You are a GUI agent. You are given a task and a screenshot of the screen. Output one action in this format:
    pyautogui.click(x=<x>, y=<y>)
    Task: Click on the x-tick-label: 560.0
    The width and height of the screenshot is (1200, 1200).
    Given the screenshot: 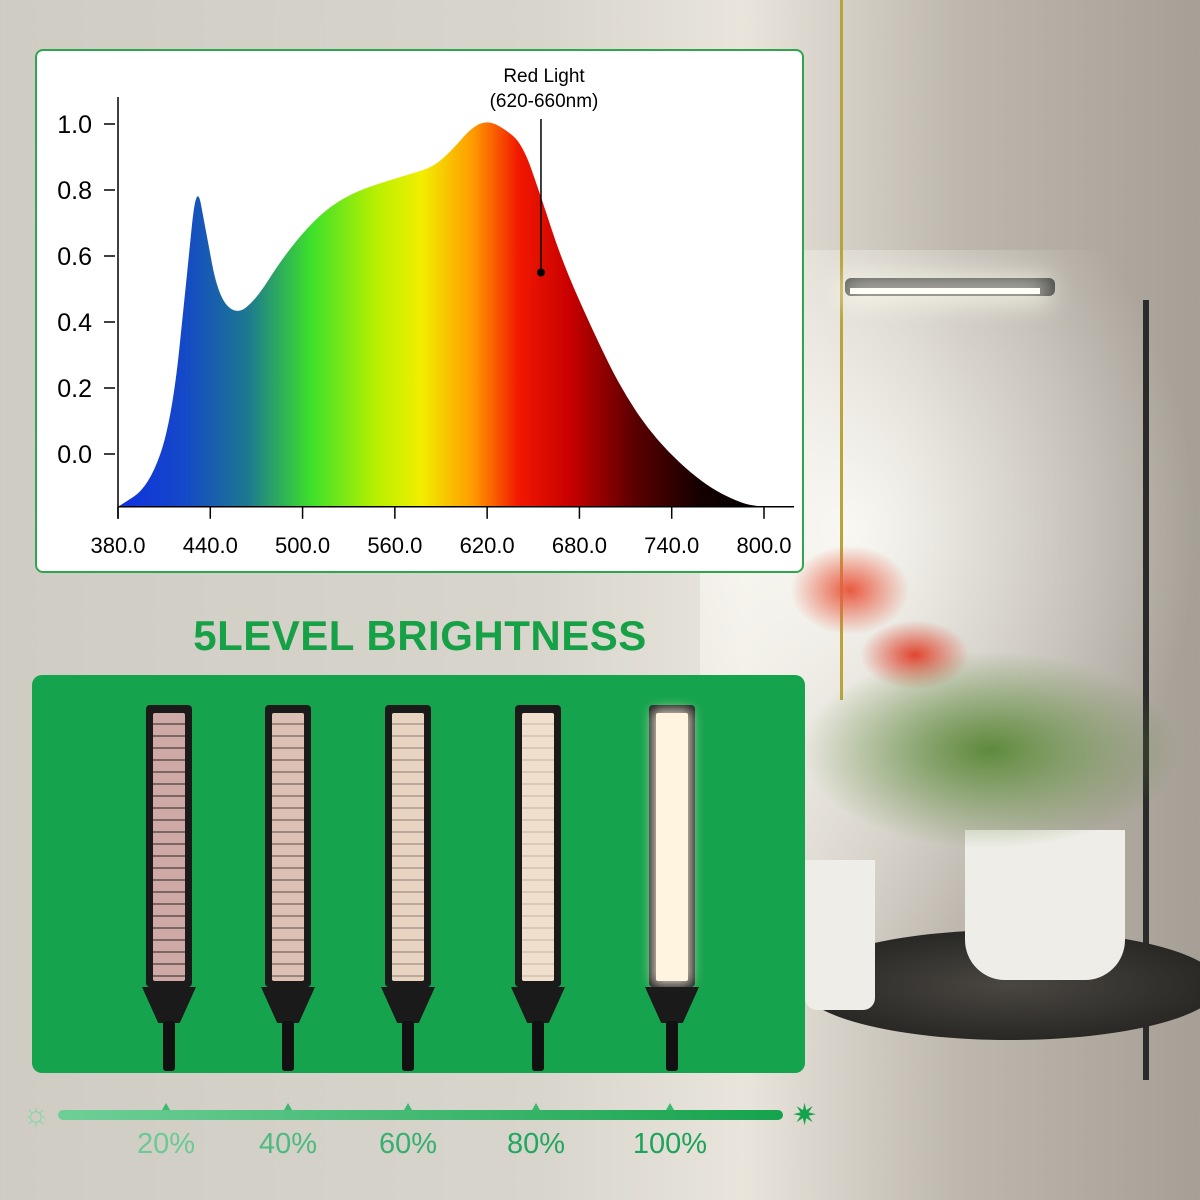 What is the action you would take?
    pyautogui.click(x=394, y=545)
    